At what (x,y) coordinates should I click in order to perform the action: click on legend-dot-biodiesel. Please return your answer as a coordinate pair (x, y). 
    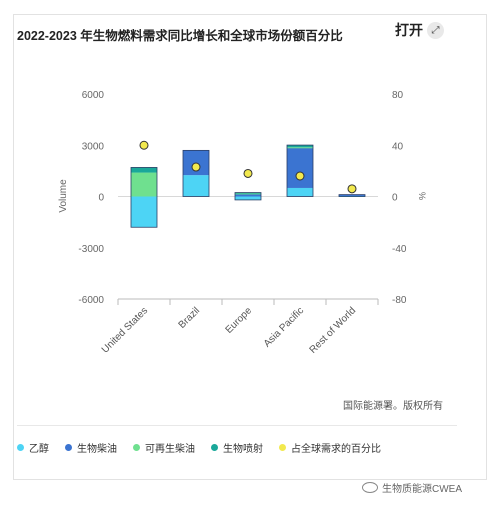
    Looking at the image, I should click on (68, 447).